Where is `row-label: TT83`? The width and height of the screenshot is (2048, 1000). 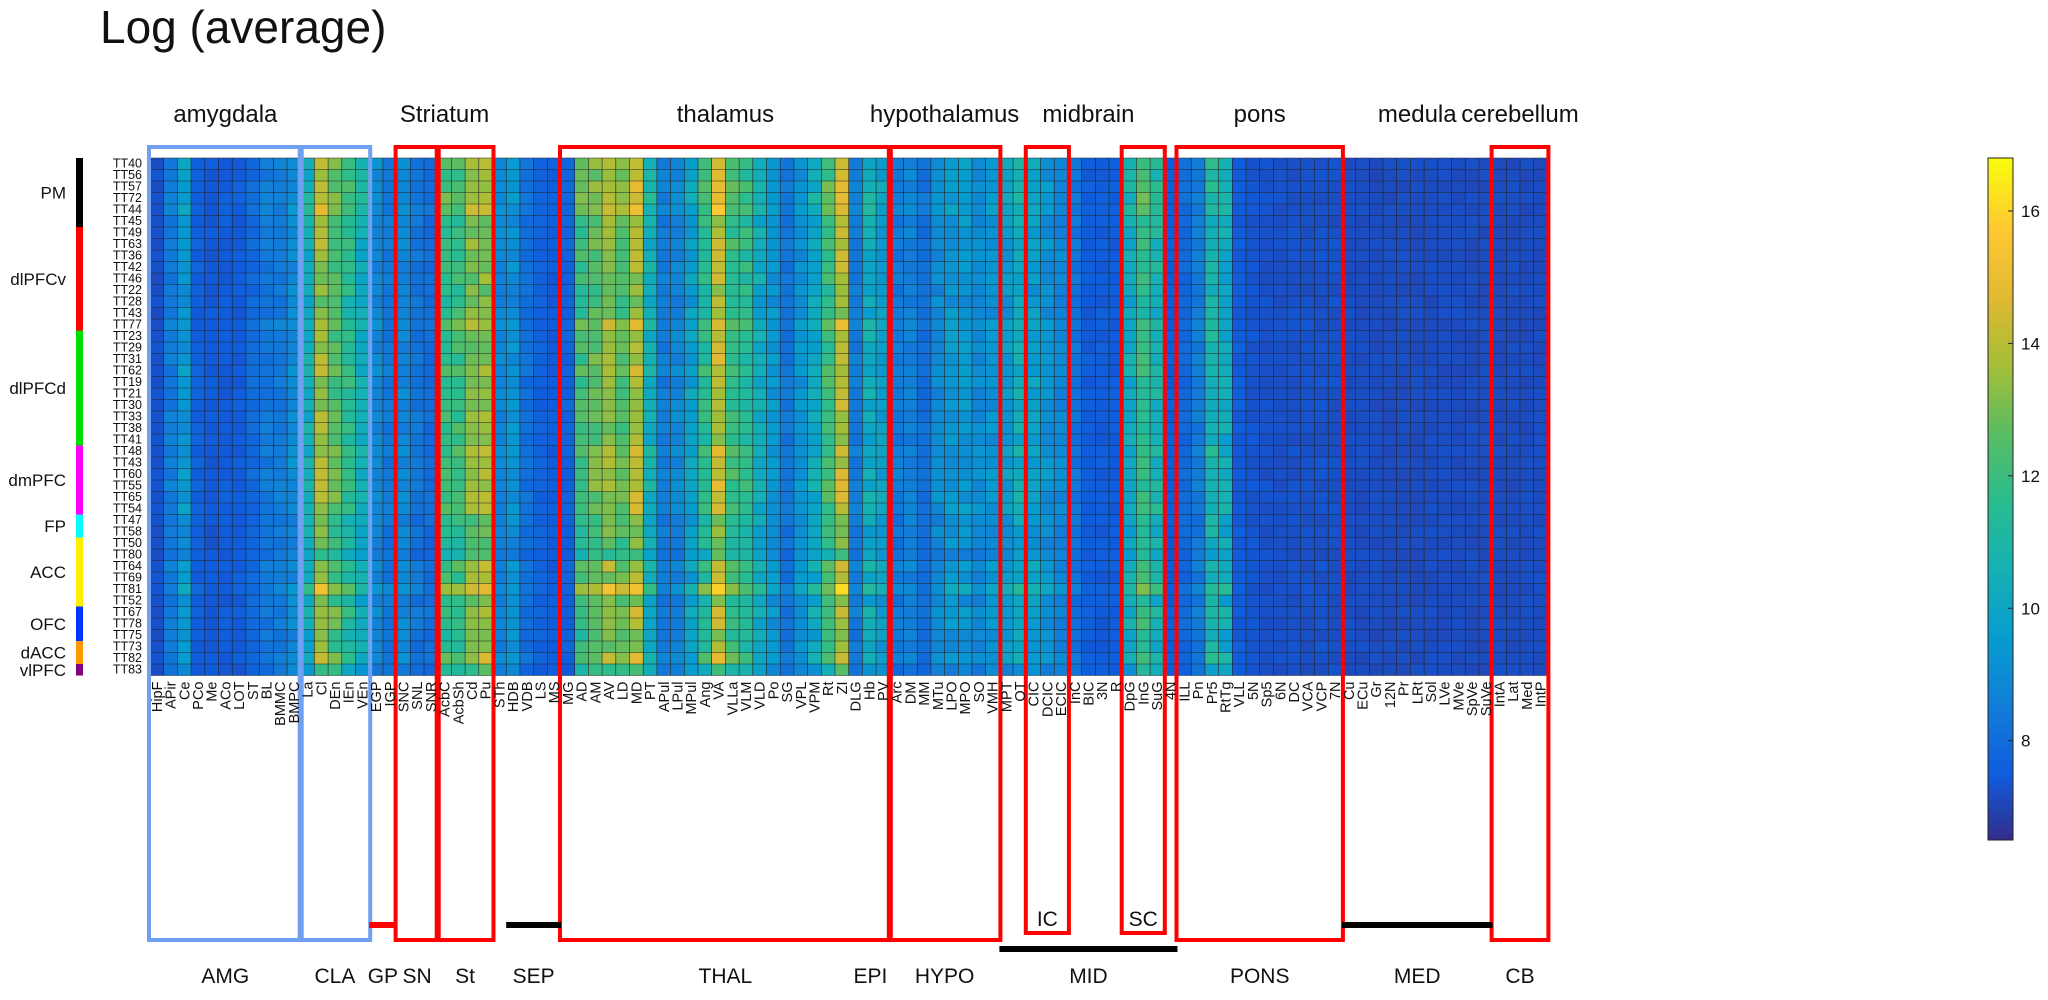
row-label: TT83 is located at coordinates (127, 669).